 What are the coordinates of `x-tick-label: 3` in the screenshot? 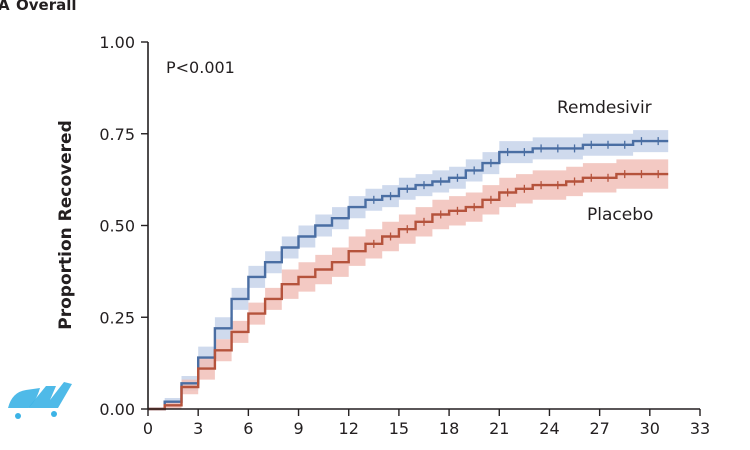 It's located at (198, 428).